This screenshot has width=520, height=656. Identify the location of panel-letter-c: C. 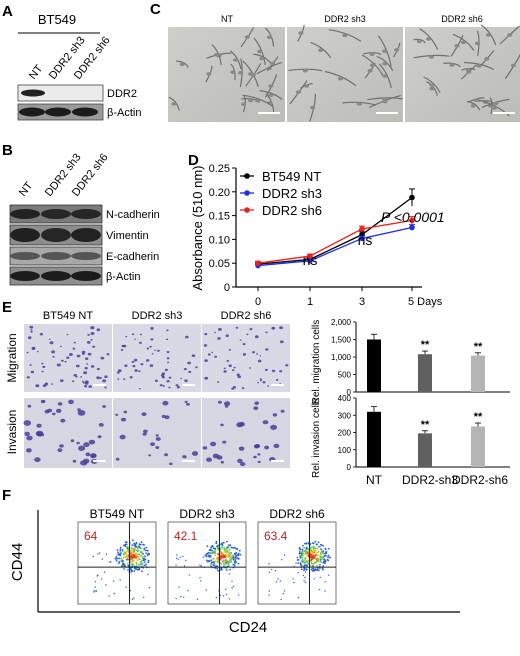
(155, 9).